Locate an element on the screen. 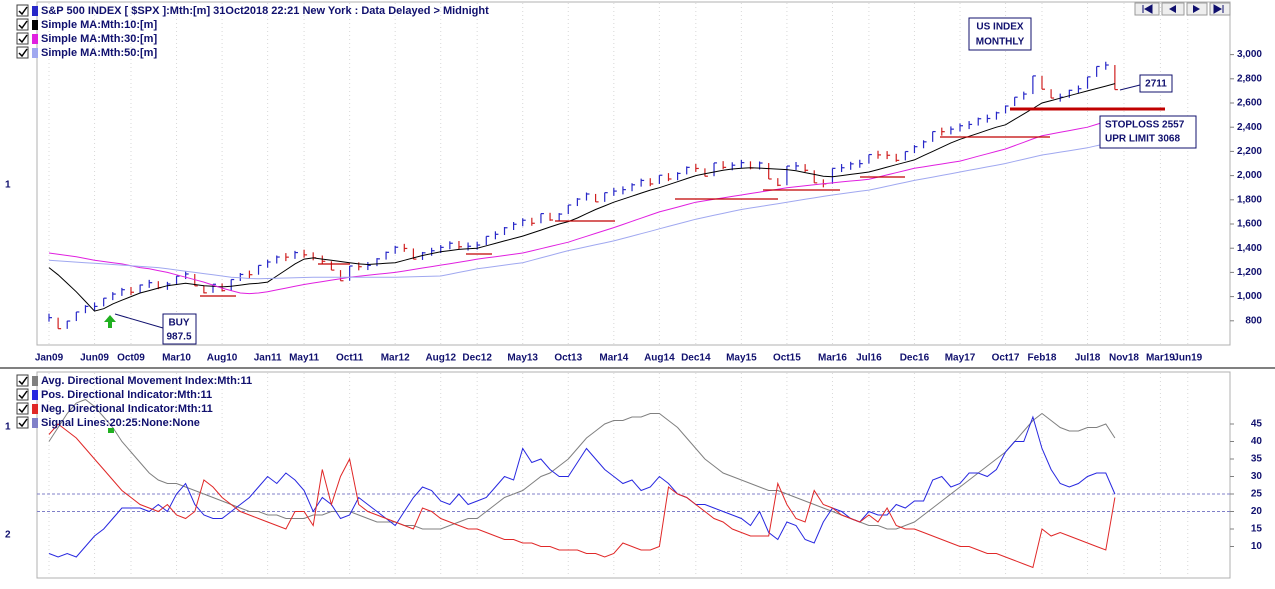 The image size is (1275, 589). y-tick-label: 1,600 is located at coordinates (1249, 224).